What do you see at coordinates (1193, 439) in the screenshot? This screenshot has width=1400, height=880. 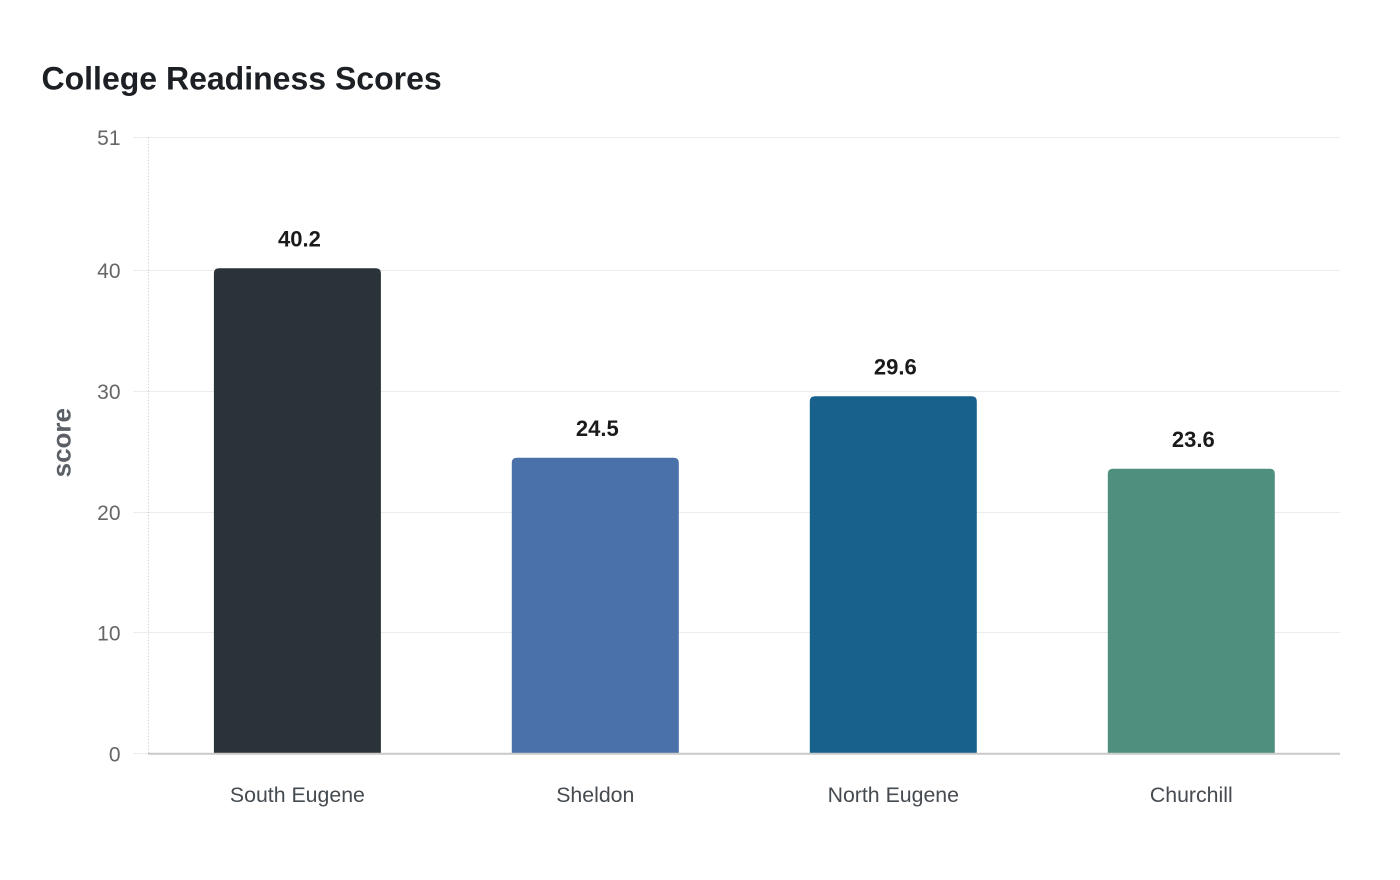 I see `svg-text: 23.6` at bounding box center [1193, 439].